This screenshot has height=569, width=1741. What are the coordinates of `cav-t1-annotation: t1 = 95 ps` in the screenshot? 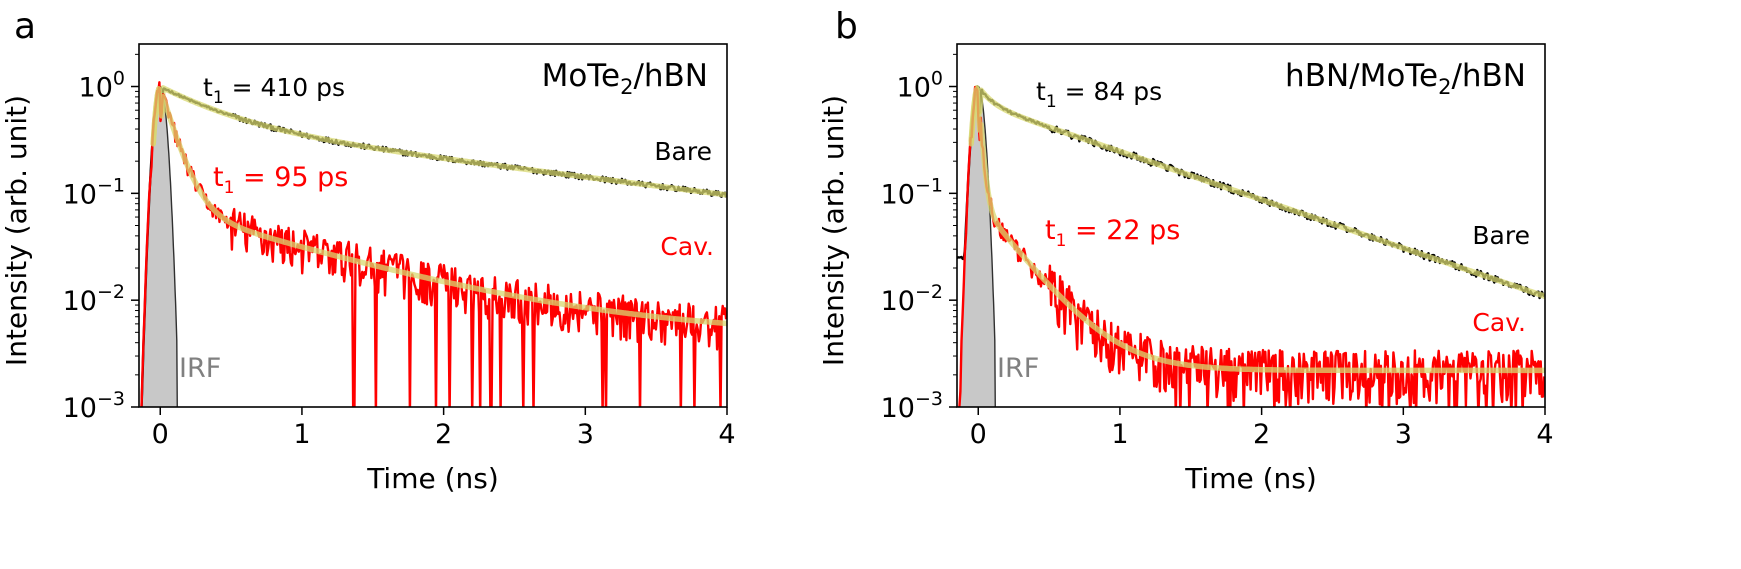 It's located at (280, 180).